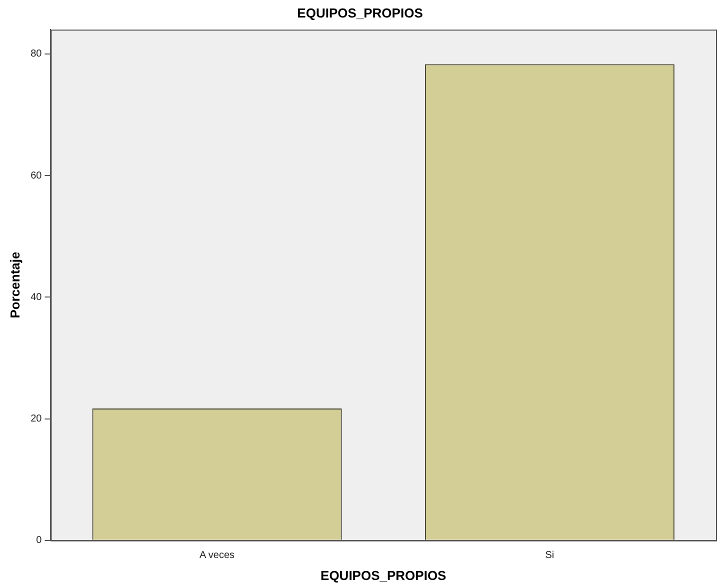  Describe the element at coordinates (36, 419) in the screenshot. I see `y-tick-label: 20` at that location.